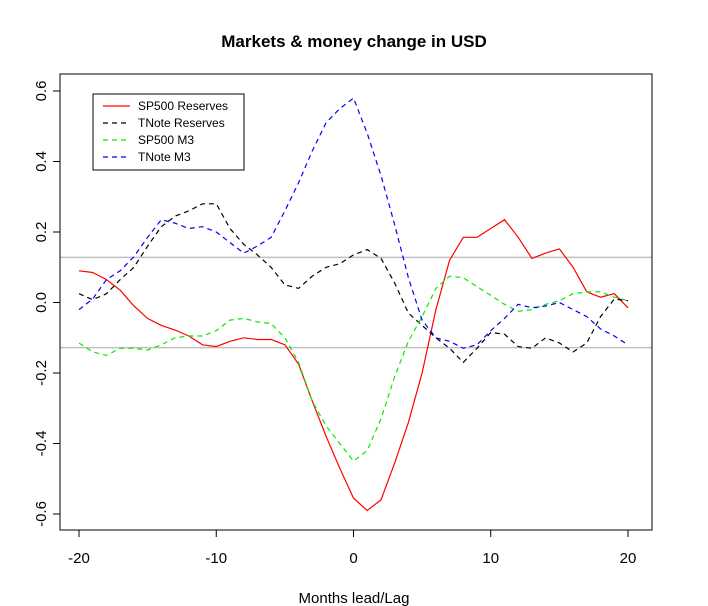 The image size is (708, 606). Describe the element at coordinates (183, 106) in the screenshot. I see `legend-label-0: SP500 Reserves` at that location.